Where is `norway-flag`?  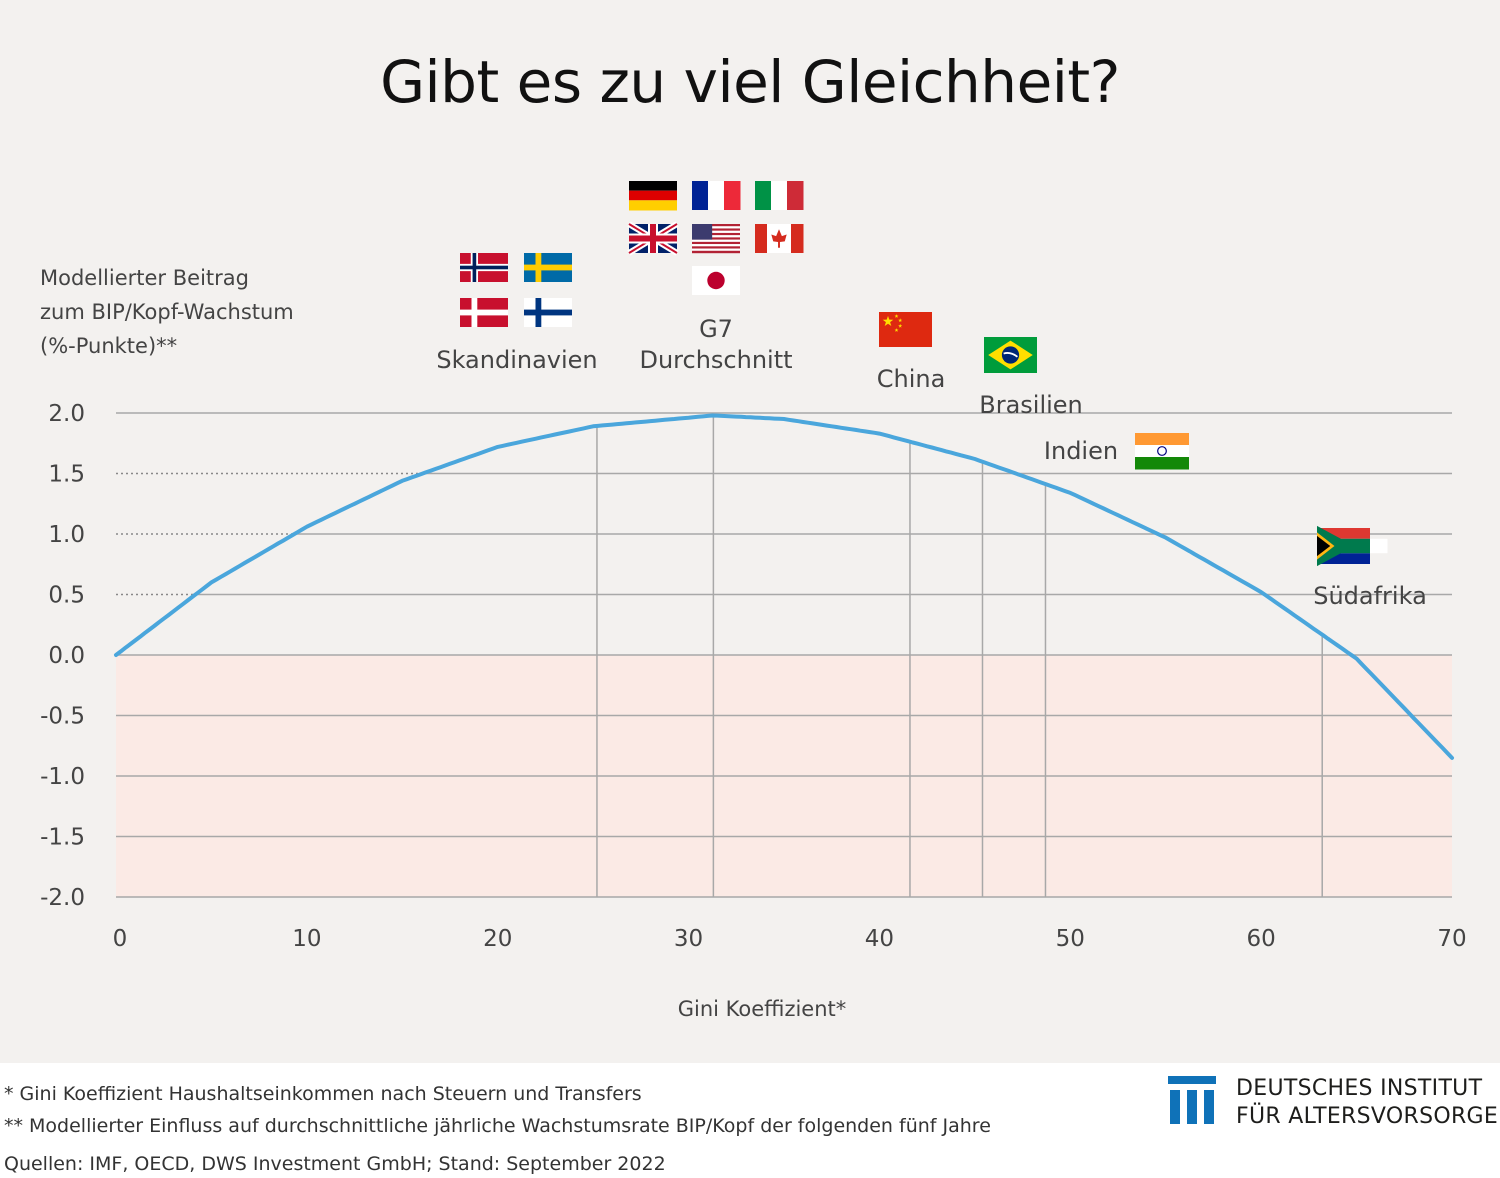 norway-flag is located at coordinates (484, 267).